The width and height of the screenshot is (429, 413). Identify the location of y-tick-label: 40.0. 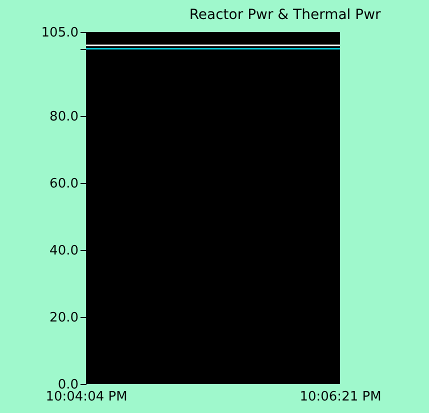
(64, 250).